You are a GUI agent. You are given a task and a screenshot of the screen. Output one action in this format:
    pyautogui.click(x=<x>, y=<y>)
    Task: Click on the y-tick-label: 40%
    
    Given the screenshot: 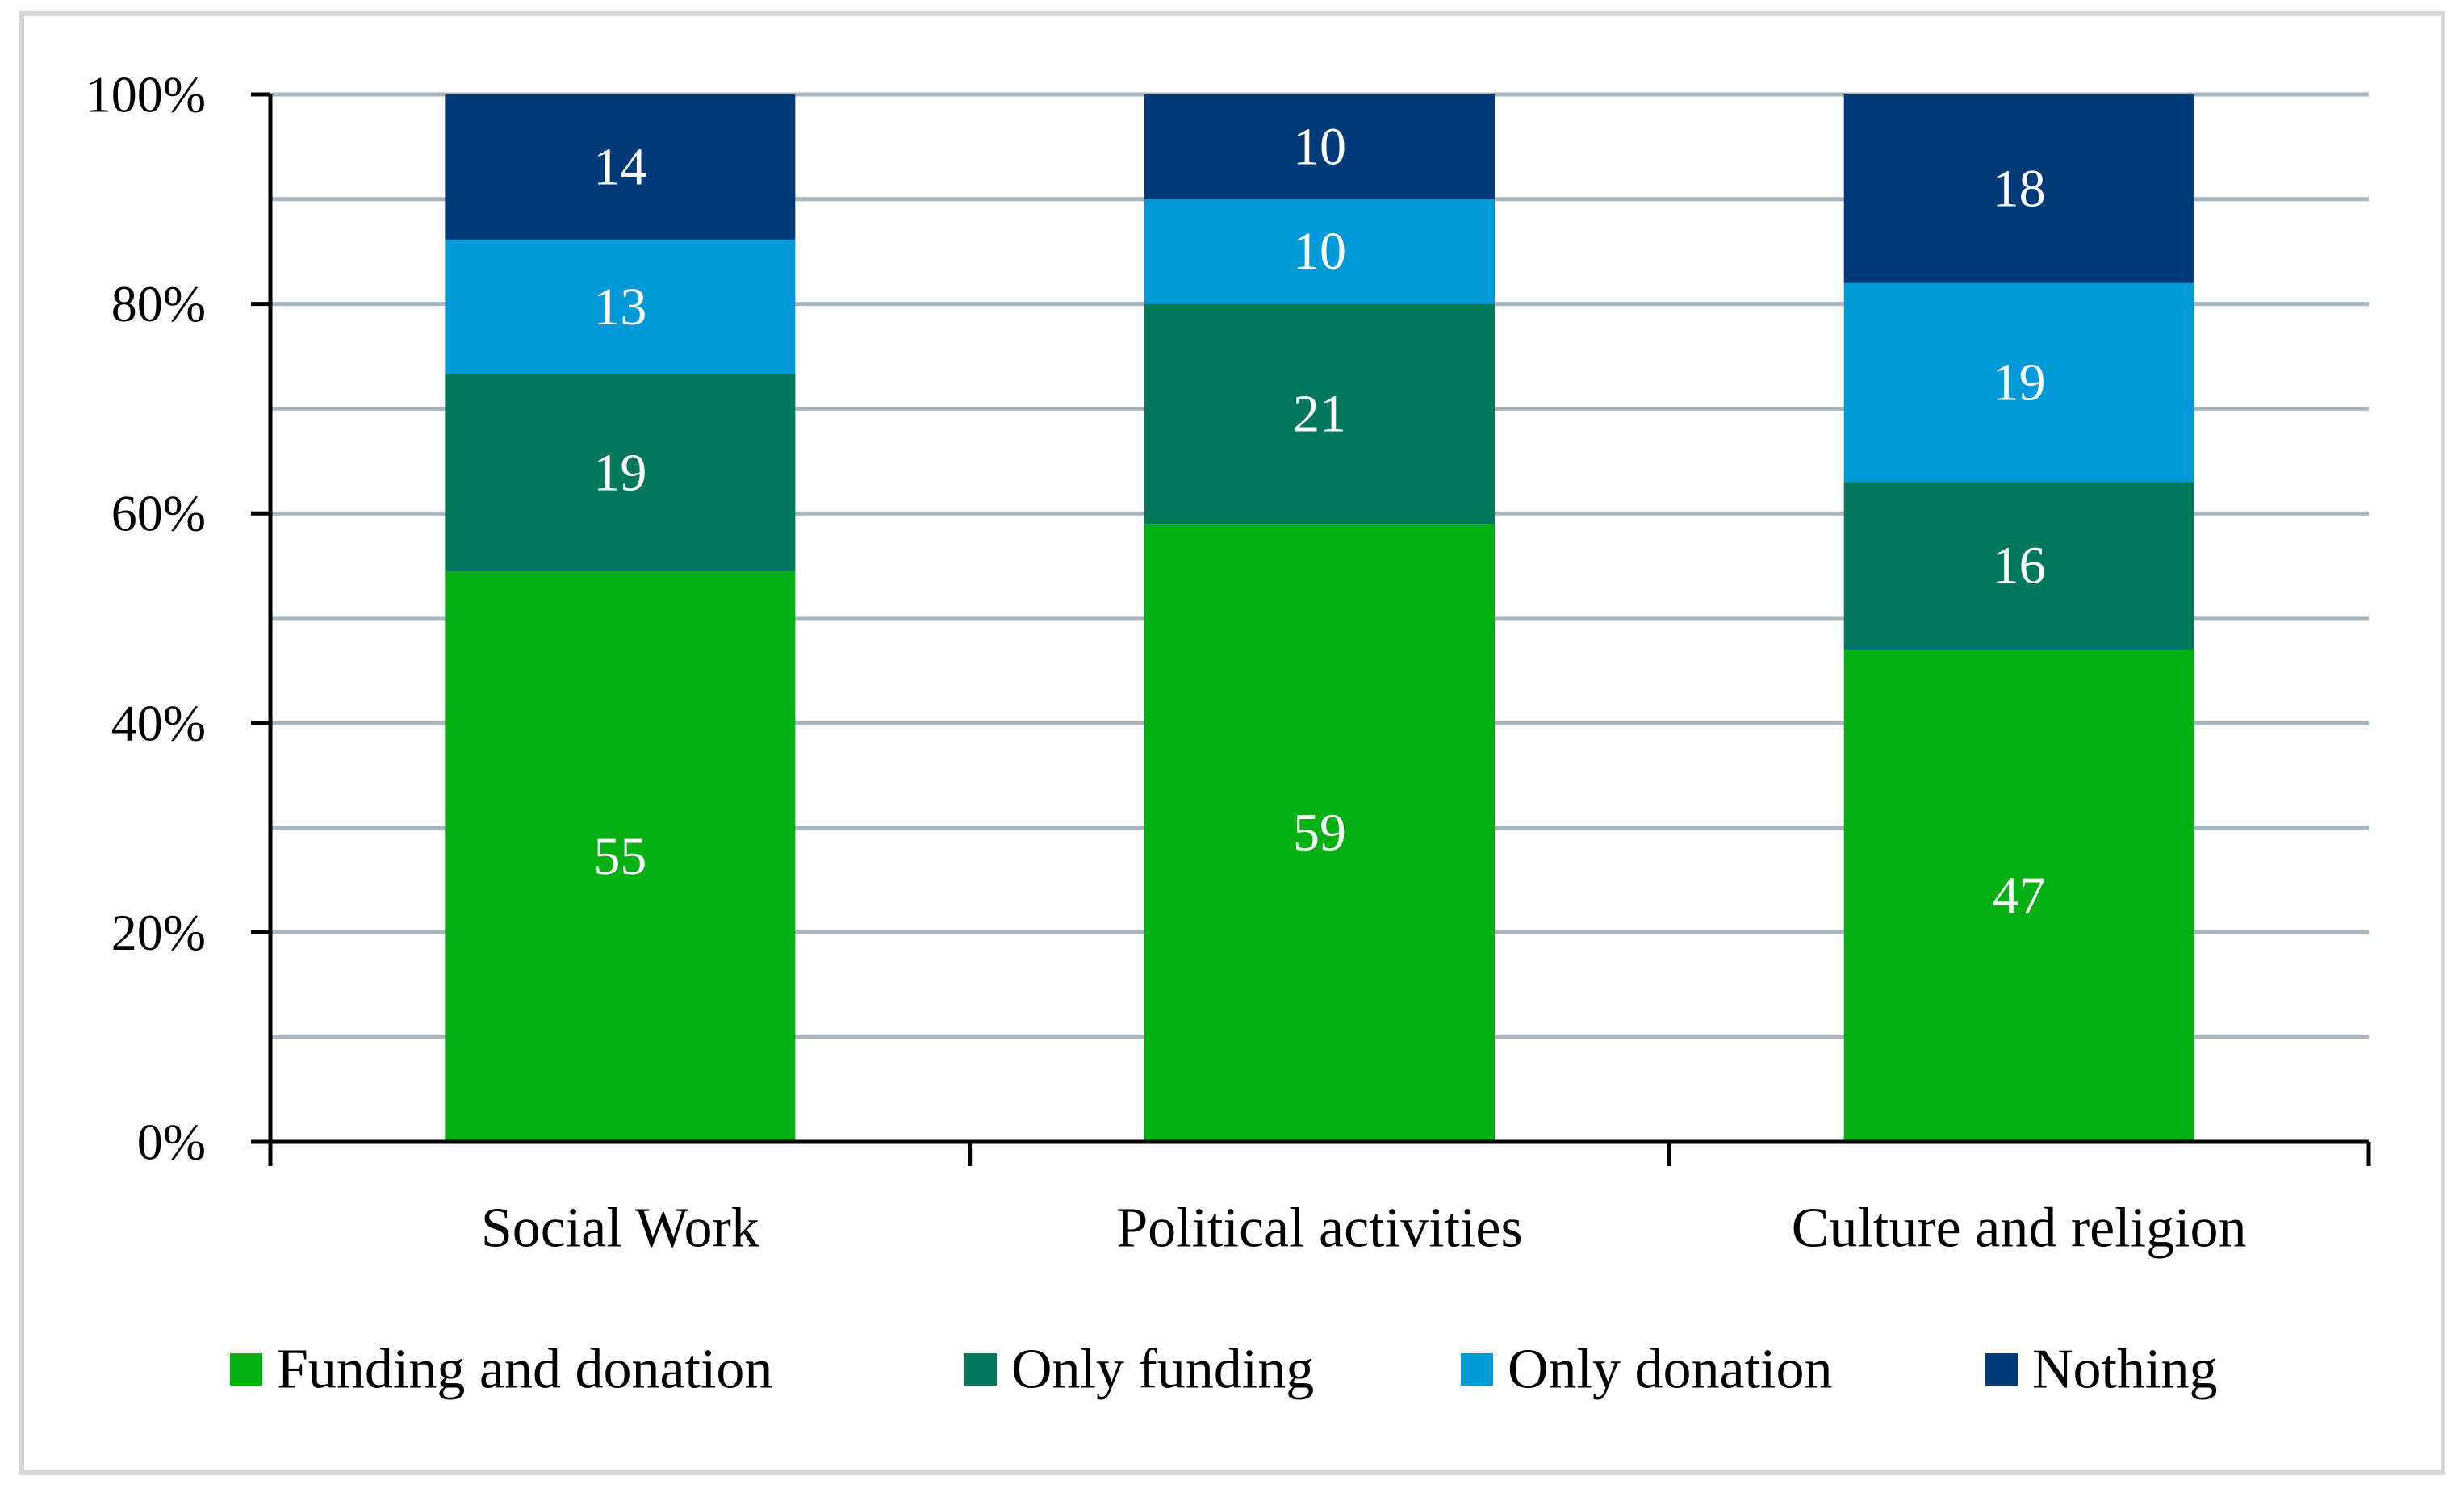 What is the action you would take?
    pyautogui.click(x=158, y=722)
    